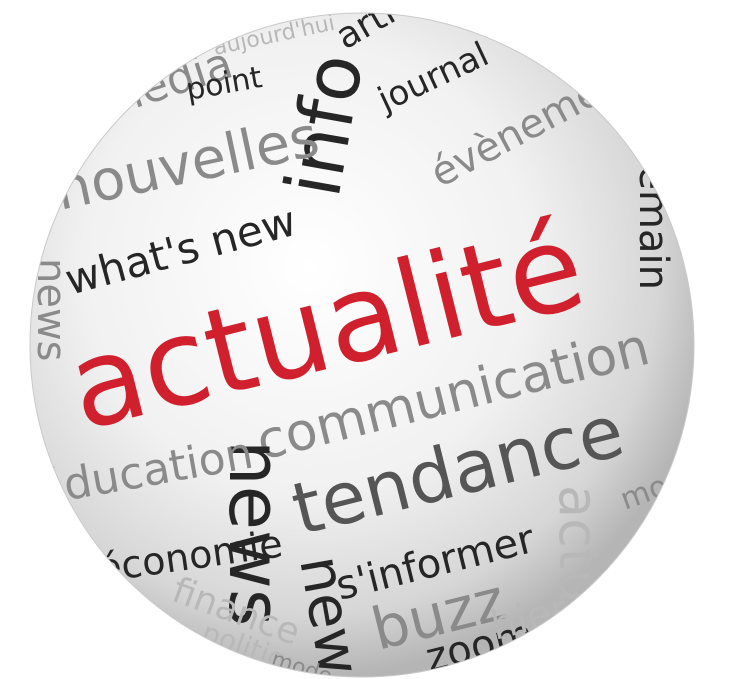  I want to click on word-news-vertical: news, so click(255, 533).